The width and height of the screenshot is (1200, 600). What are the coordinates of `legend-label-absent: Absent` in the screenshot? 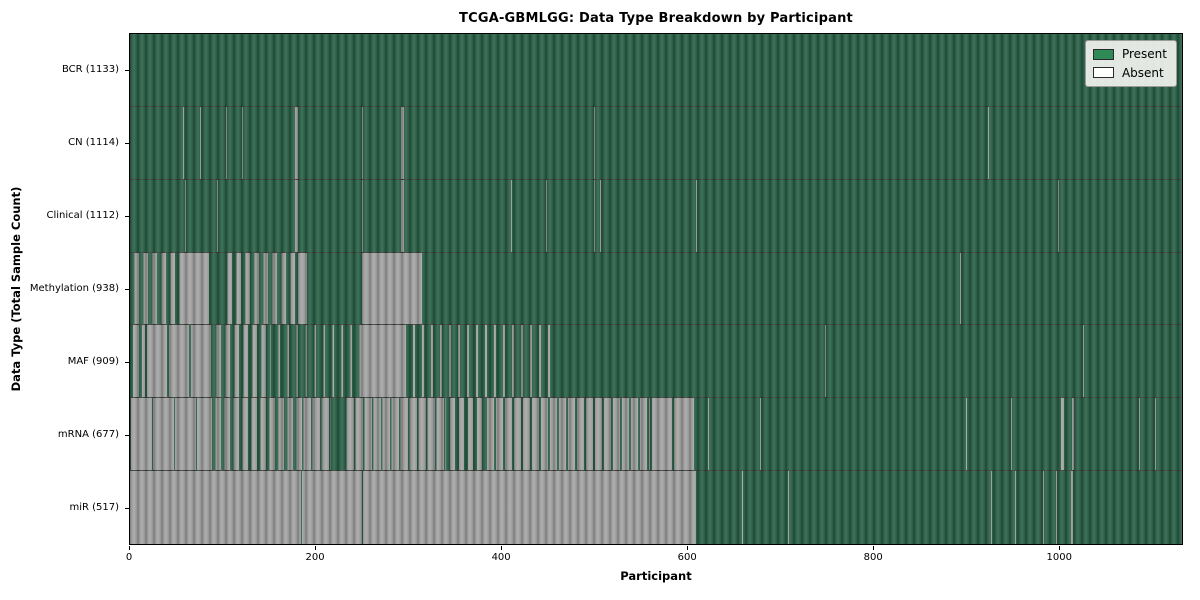 It's located at (1142, 72).